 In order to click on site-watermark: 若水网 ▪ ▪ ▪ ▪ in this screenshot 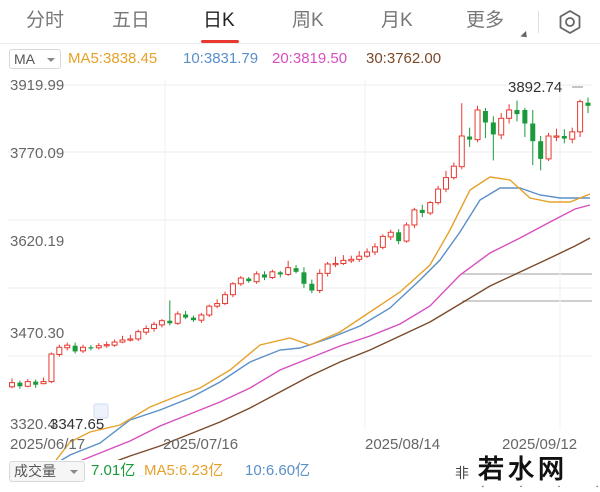, I will do `click(538, 473)`.